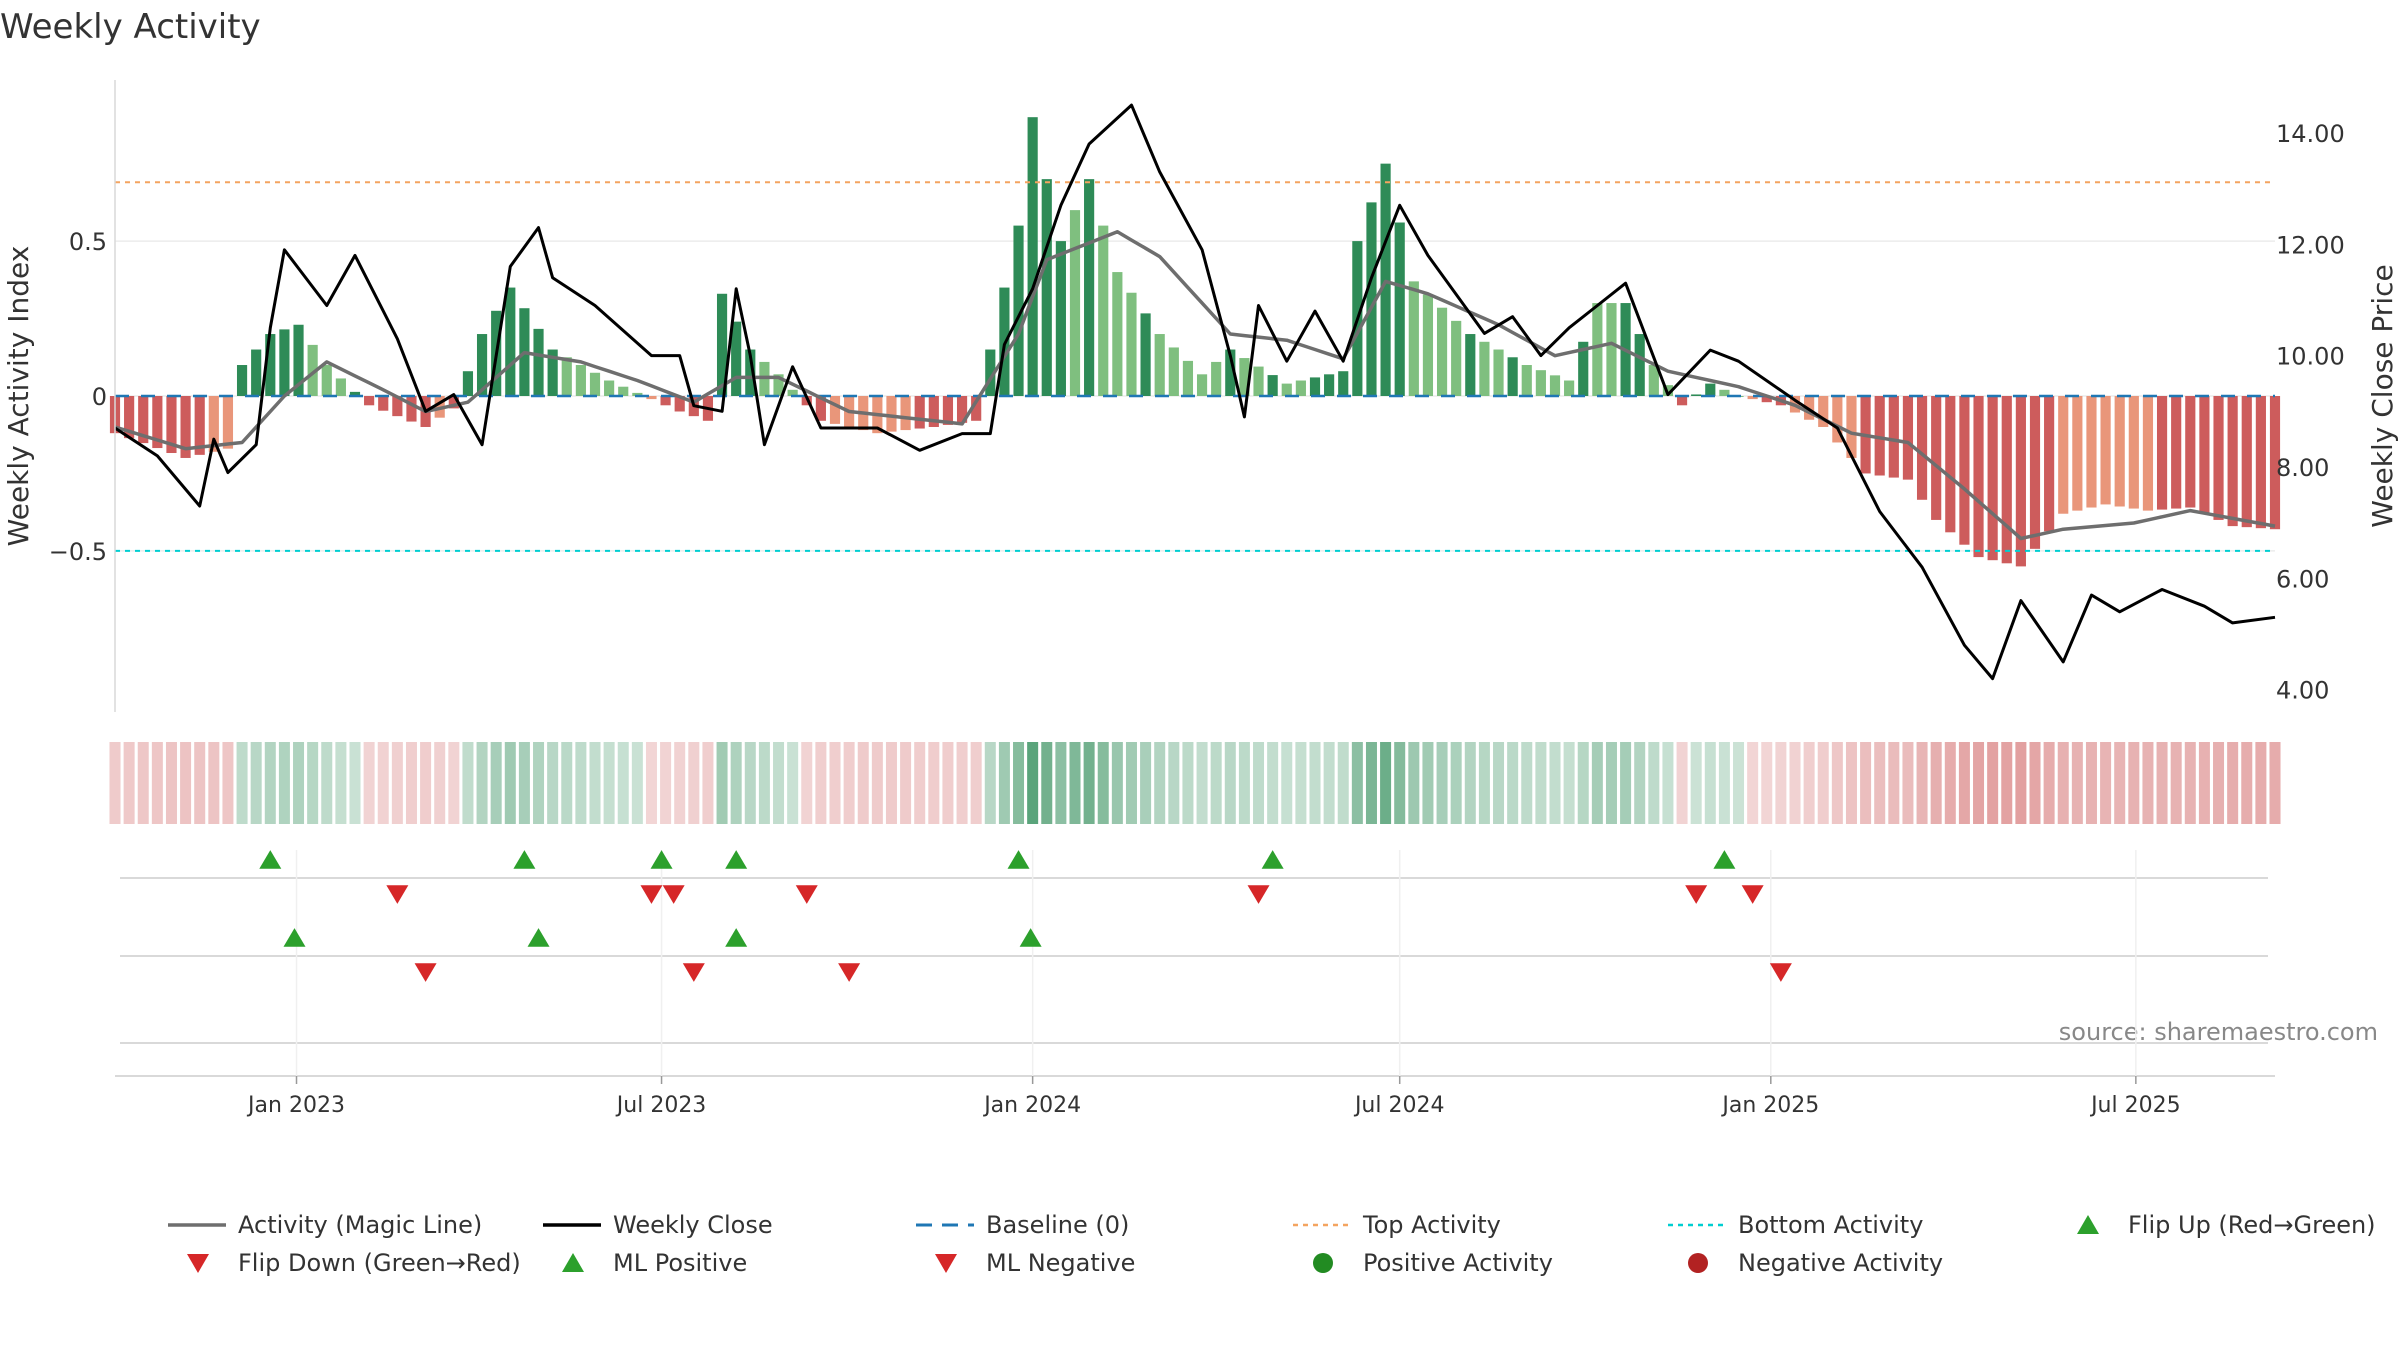 Image resolution: width=2400 pixels, height=1350 pixels. Describe the element at coordinates (1458, 1263) in the screenshot. I see `legend-label-9: Positive Activity` at that location.